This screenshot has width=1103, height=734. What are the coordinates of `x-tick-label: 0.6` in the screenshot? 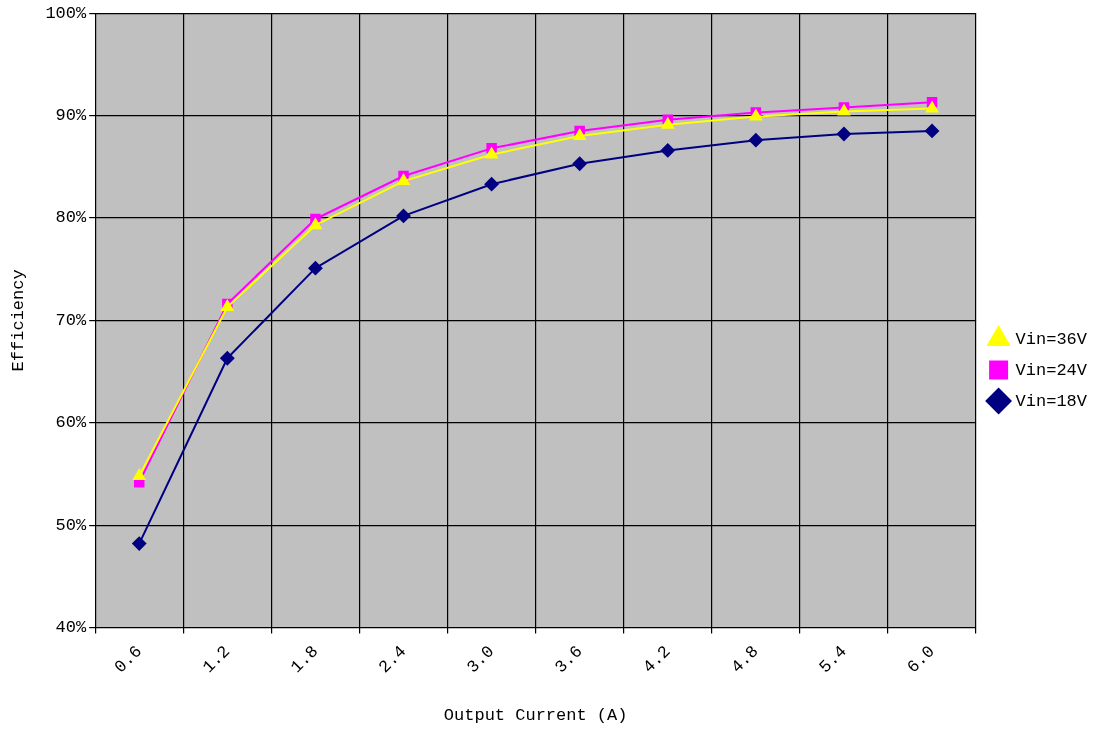 It's located at (128, 660).